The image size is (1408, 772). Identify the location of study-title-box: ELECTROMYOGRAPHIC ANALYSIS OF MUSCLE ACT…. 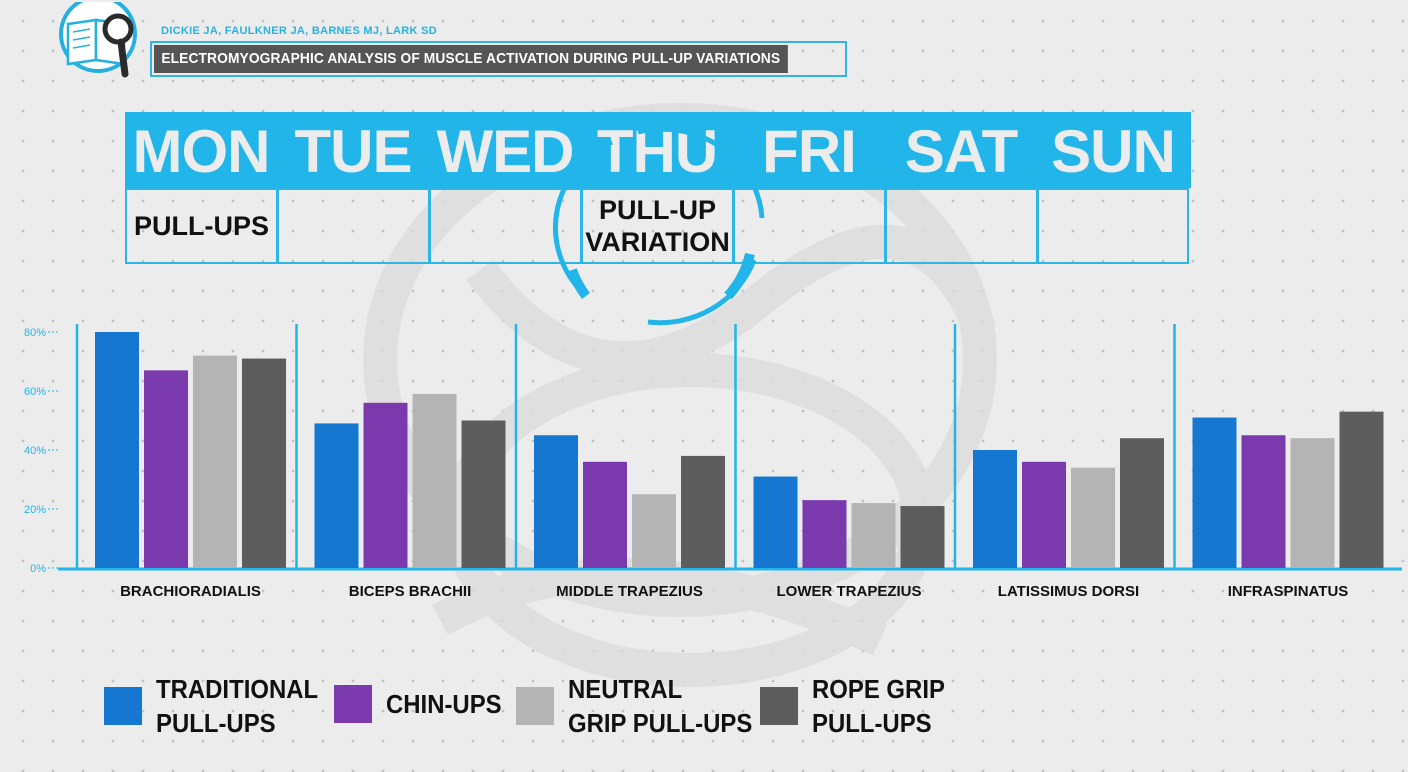
(498, 59).